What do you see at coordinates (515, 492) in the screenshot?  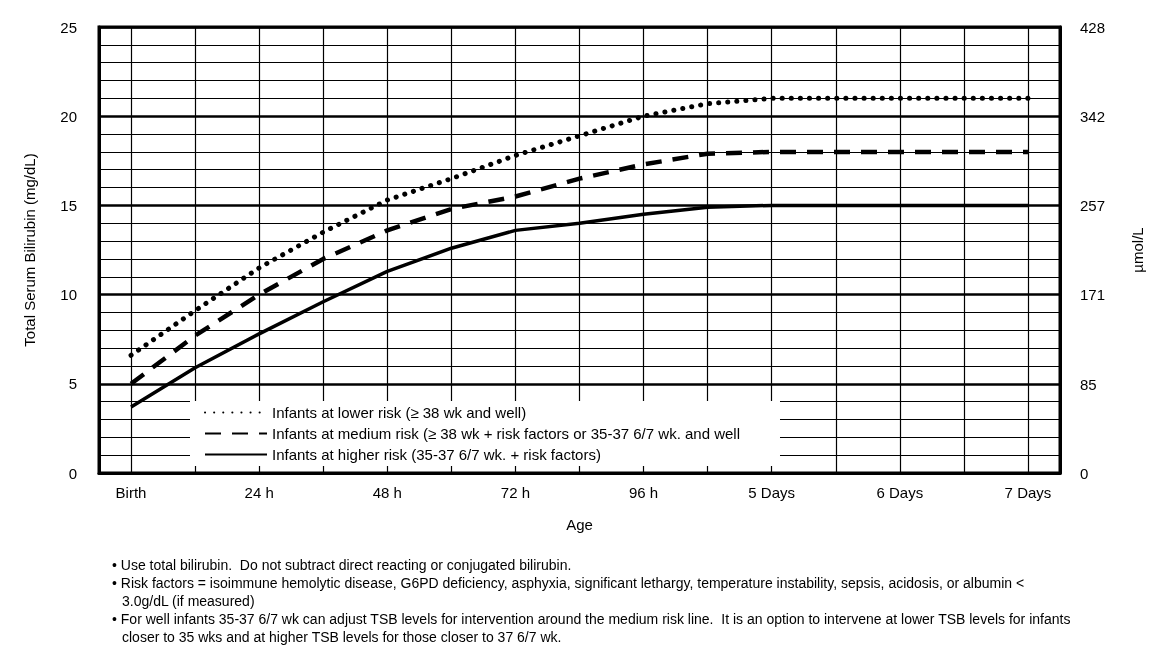 I see `x-tick-label: 72 h` at bounding box center [515, 492].